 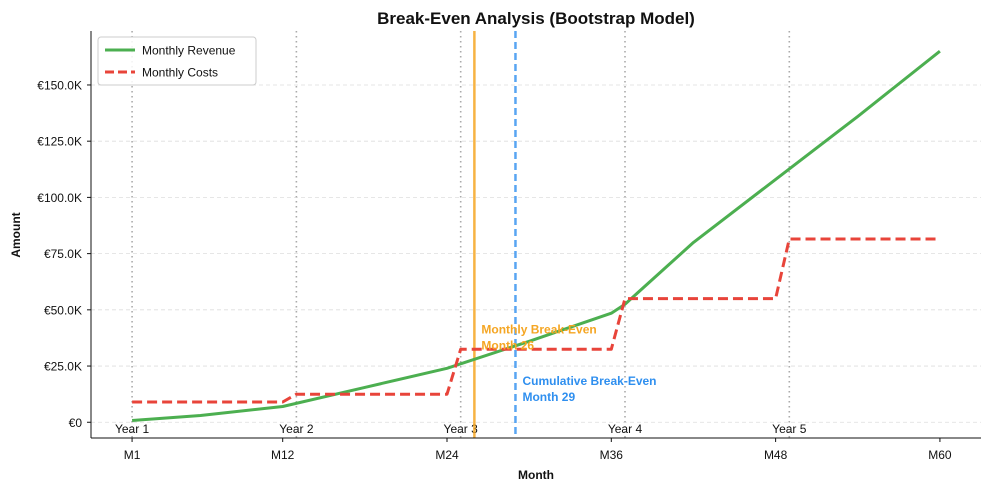 I want to click on legend: Monthly Revenue Monthly Costs, so click(x=177, y=61).